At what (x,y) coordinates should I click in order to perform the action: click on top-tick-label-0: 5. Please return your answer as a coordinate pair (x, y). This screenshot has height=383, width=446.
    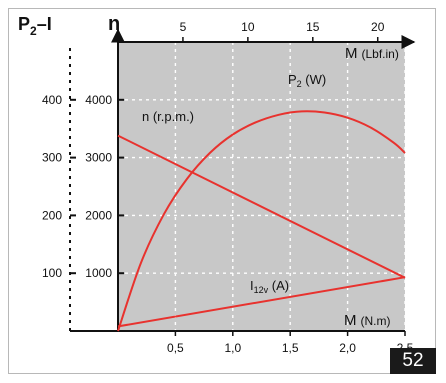
    Looking at the image, I should click on (183, 27).